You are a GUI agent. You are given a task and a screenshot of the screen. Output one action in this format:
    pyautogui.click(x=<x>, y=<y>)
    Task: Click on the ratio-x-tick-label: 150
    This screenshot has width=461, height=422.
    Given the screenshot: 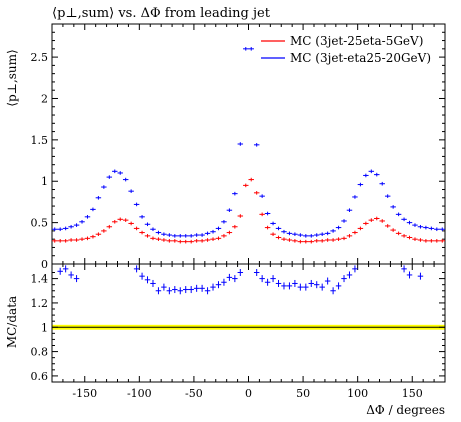 What is the action you would take?
    pyautogui.click(x=412, y=393)
    